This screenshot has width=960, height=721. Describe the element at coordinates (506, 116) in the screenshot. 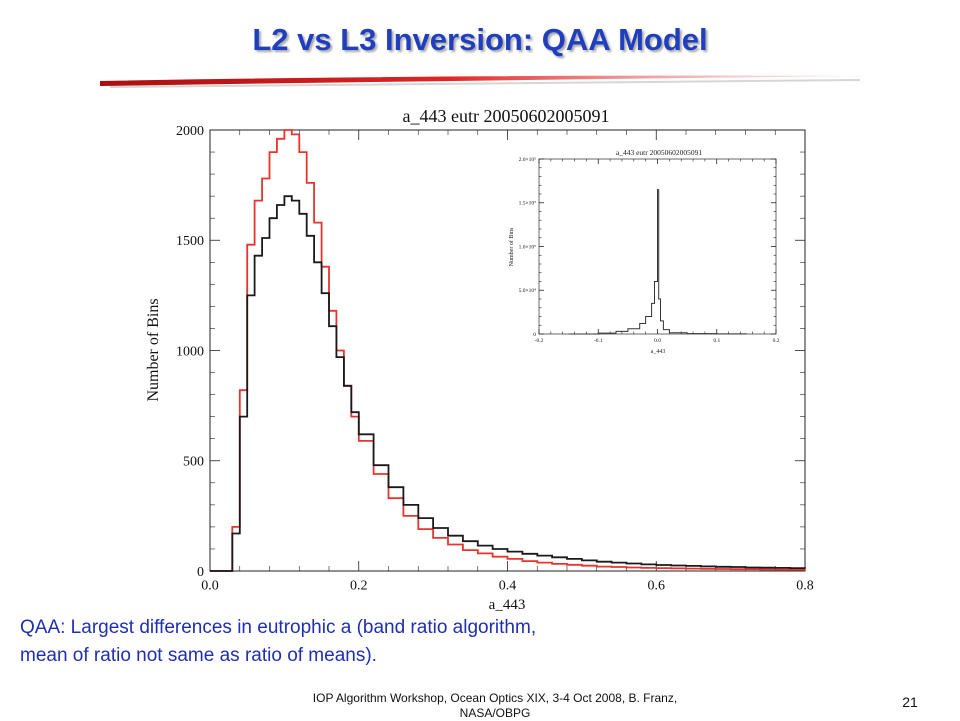

I see `chart-title: a_443 eutr 20050602005091` at that location.